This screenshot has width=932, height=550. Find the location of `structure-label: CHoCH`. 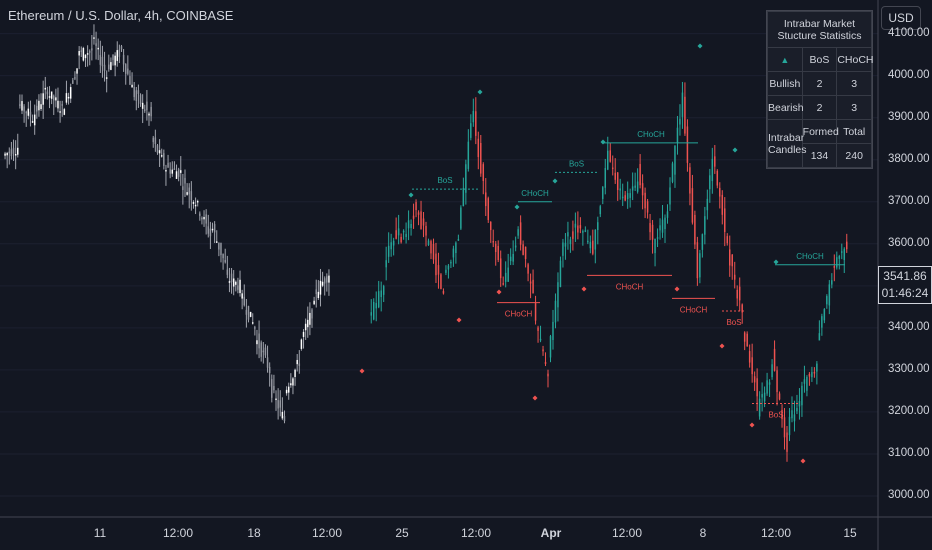

structure-label: CHoCH is located at coordinates (519, 314).